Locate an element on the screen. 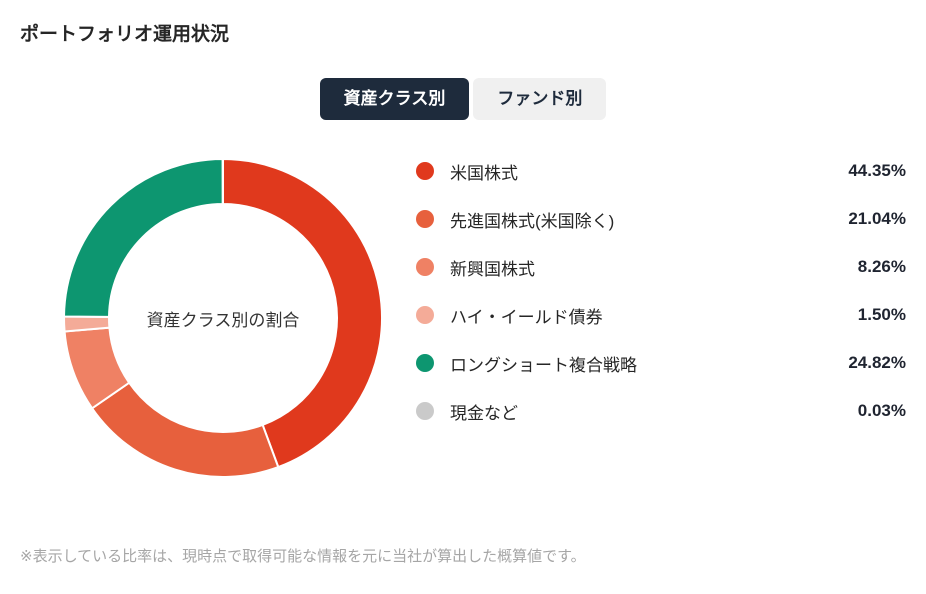 Image resolution: width=926 pixels, height=594 pixels. legend-label: 先進国株式(米国除く) is located at coordinates (532, 221).